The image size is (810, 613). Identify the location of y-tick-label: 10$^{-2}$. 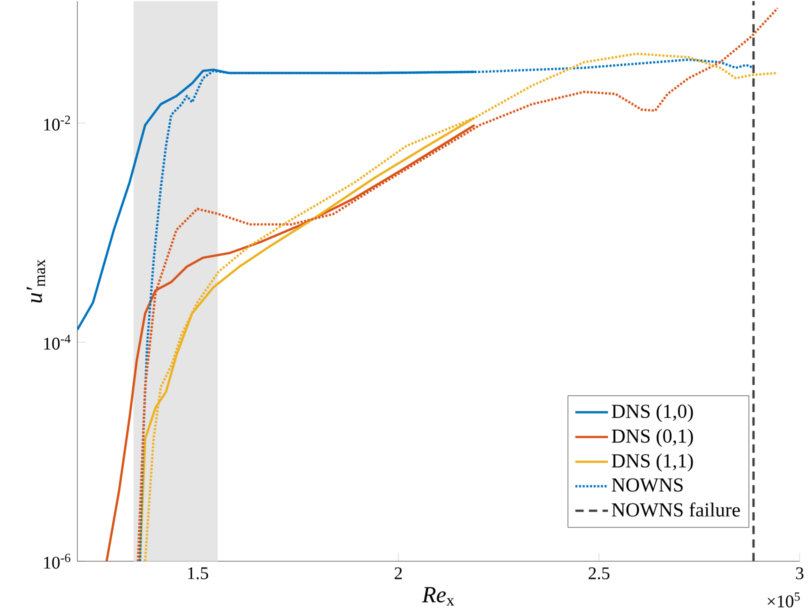
(57, 123).